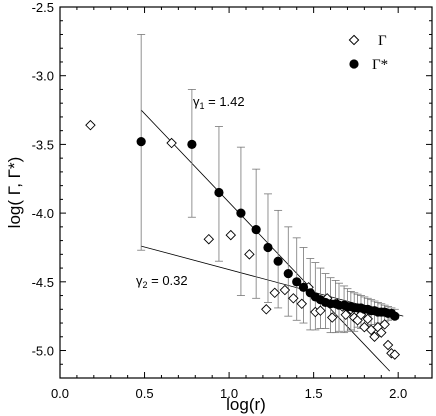 Image resolution: width=436 pixels, height=416 pixels. I want to click on legend-label-gamma: Γ, so click(382, 41).